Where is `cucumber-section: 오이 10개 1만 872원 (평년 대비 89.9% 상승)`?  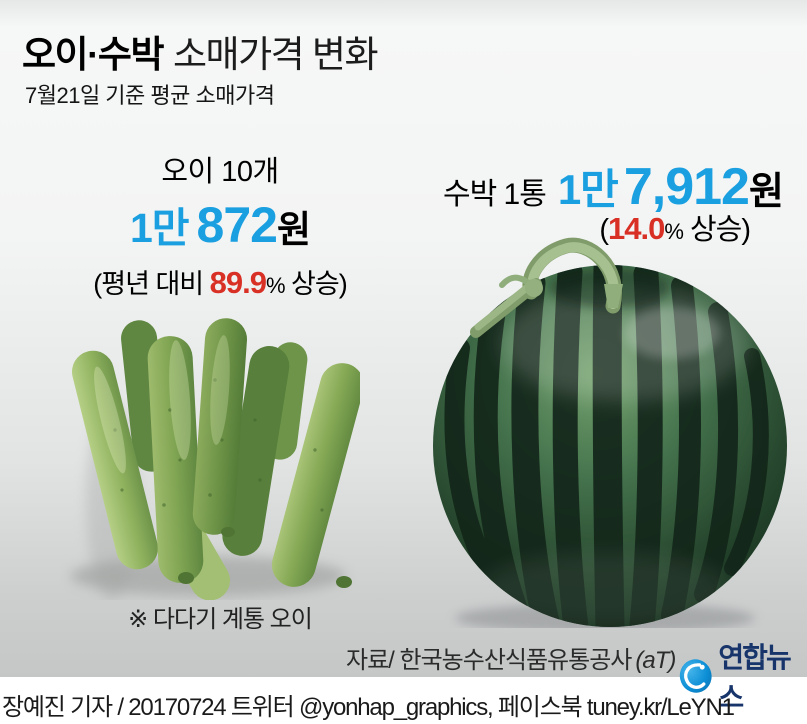
cucumber-section: 오이 10개 1만 872원 (평년 대비 89.9% 상승) is located at coordinates (220, 224).